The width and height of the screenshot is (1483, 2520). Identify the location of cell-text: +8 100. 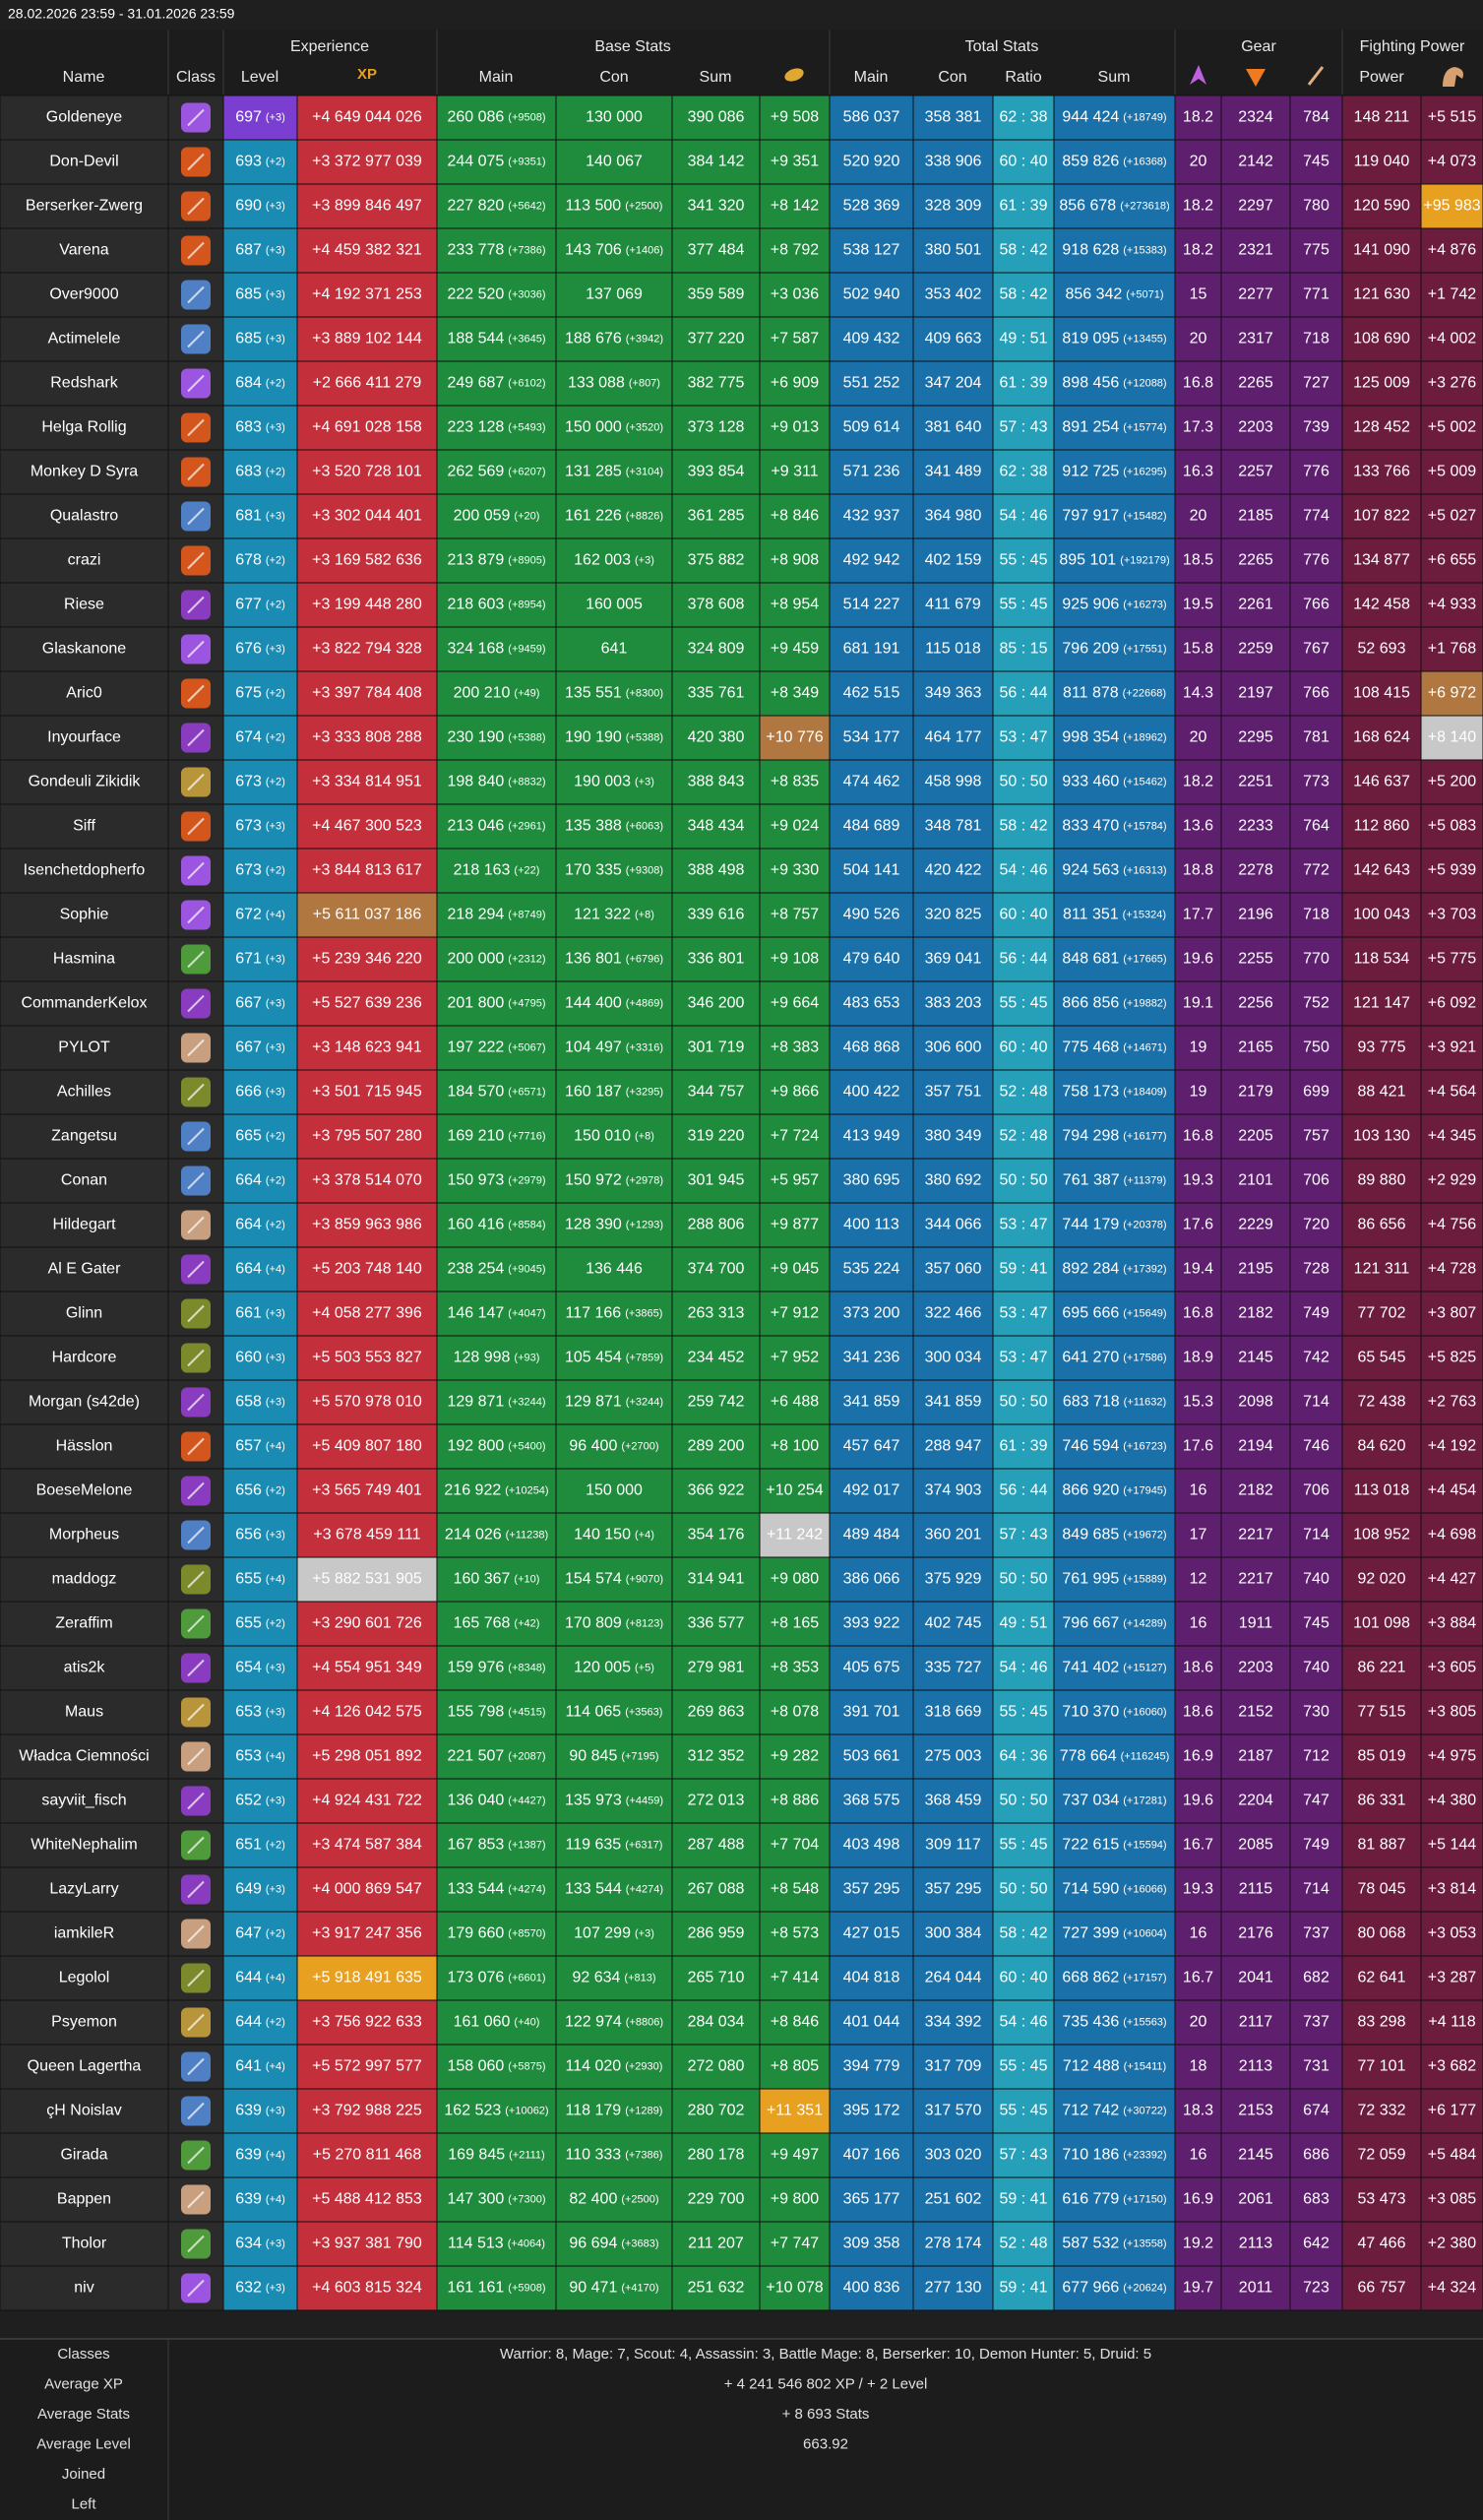
(795, 1446).